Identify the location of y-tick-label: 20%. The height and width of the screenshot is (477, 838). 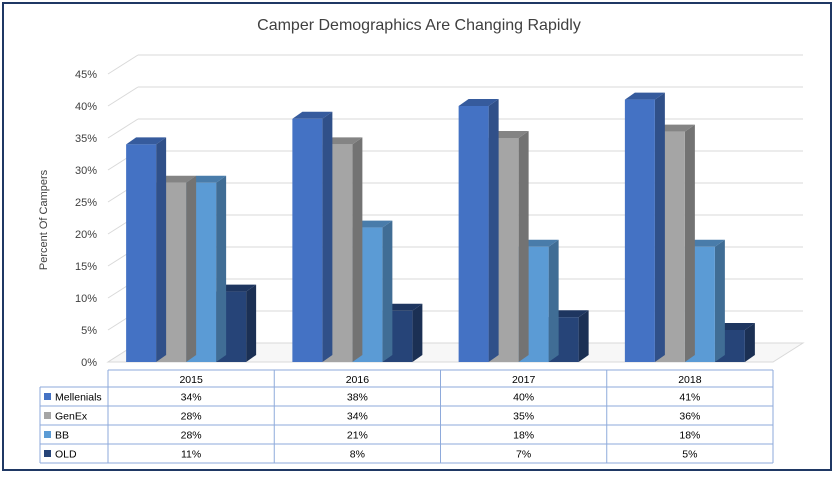
(86, 235).